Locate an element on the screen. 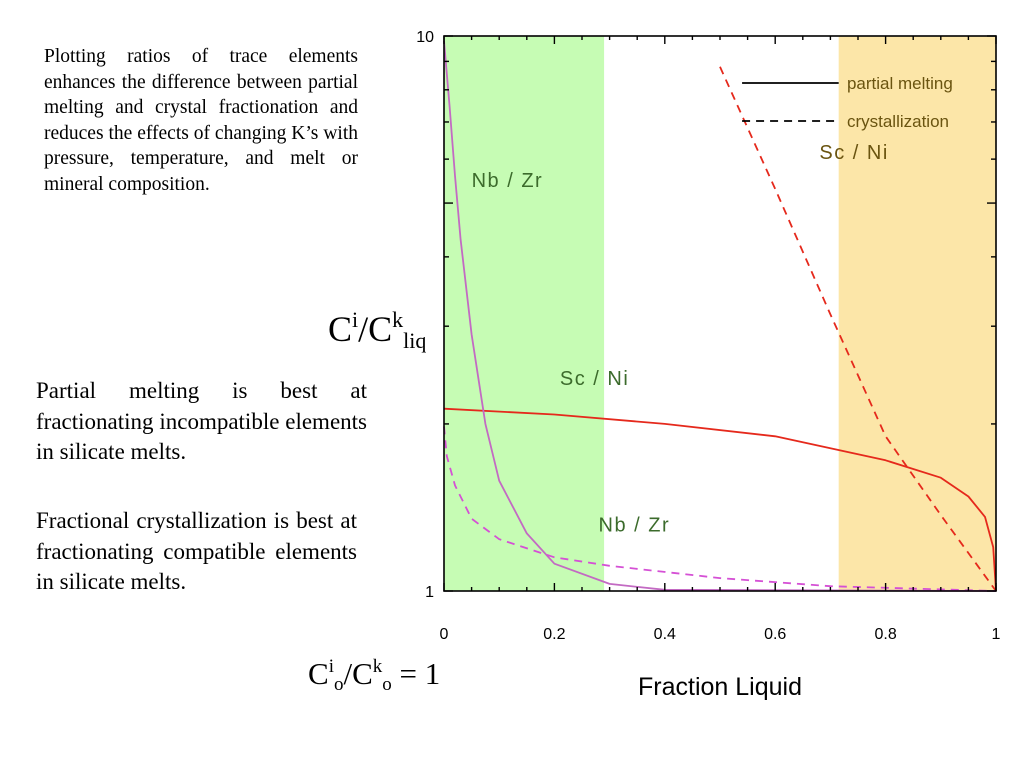 The image size is (1024, 768). annotation-3: Sc / Ni is located at coordinates (853, 153).